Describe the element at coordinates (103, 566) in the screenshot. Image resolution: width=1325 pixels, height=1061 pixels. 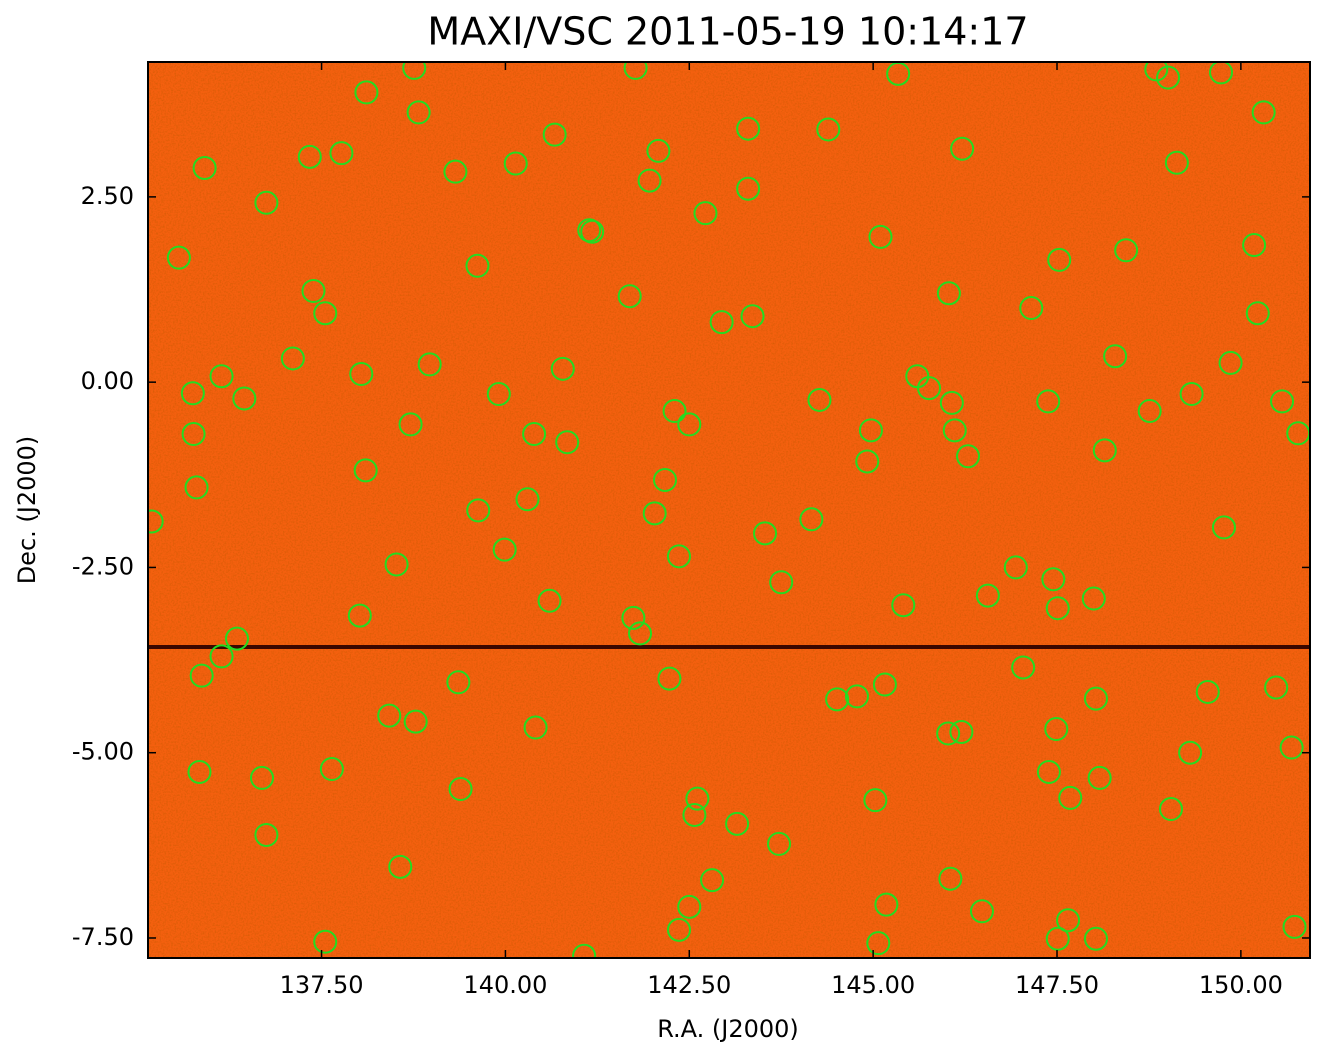
I see `y-tick-label: -2.50` at that location.